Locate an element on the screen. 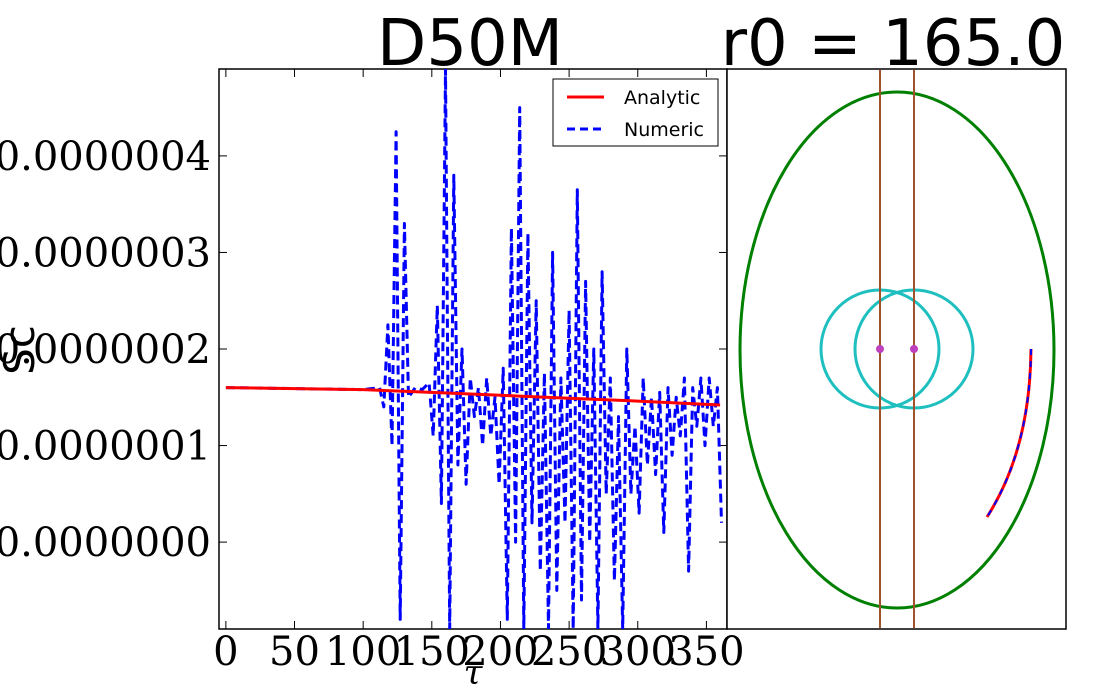 The image size is (1100, 700). right-point is located at coordinates (914, 349).